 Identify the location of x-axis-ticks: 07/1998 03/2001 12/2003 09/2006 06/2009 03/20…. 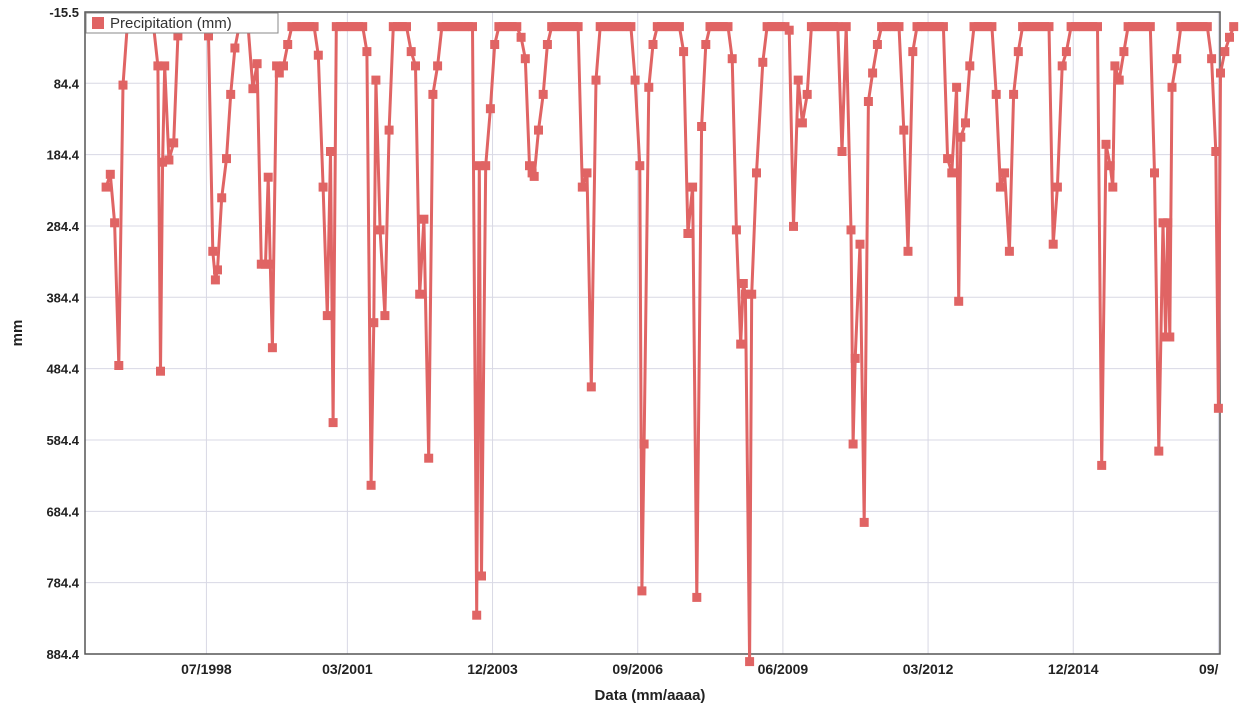
(699, 669).